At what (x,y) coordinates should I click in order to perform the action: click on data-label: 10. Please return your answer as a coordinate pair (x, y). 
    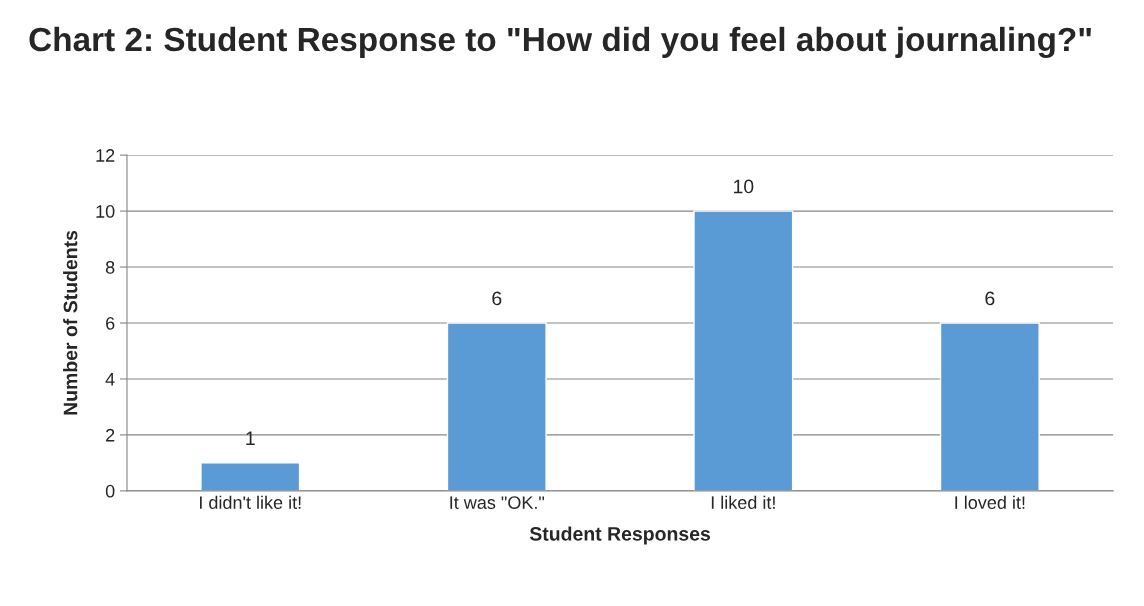
    Looking at the image, I should click on (743, 186).